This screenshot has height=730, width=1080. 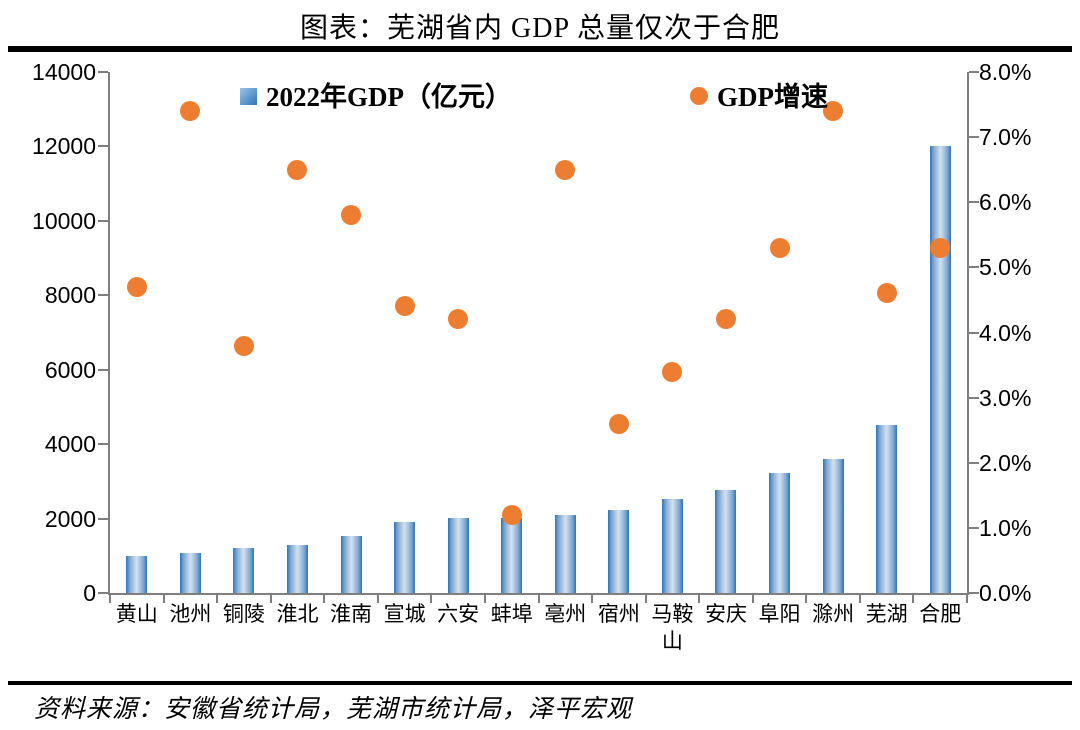 What do you see at coordinates (136, 614) in the screenshot?
I see `x-label-黄山: 黄山` at bounding box center [136, 614].